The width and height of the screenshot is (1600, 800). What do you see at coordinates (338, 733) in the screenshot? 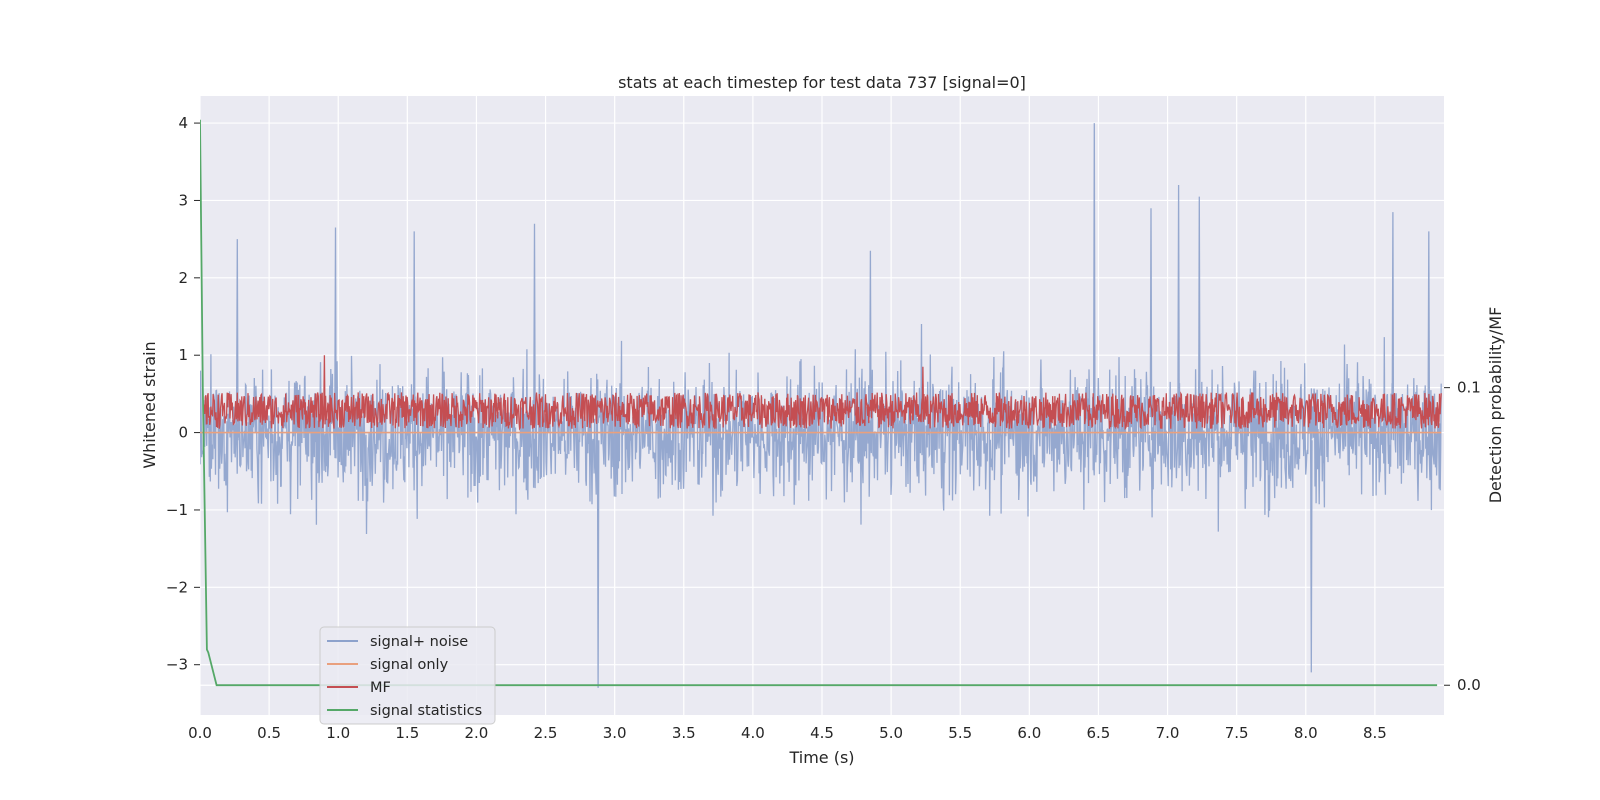
I see `x-tick-label: 1.0` at bounding box center [338, 733].